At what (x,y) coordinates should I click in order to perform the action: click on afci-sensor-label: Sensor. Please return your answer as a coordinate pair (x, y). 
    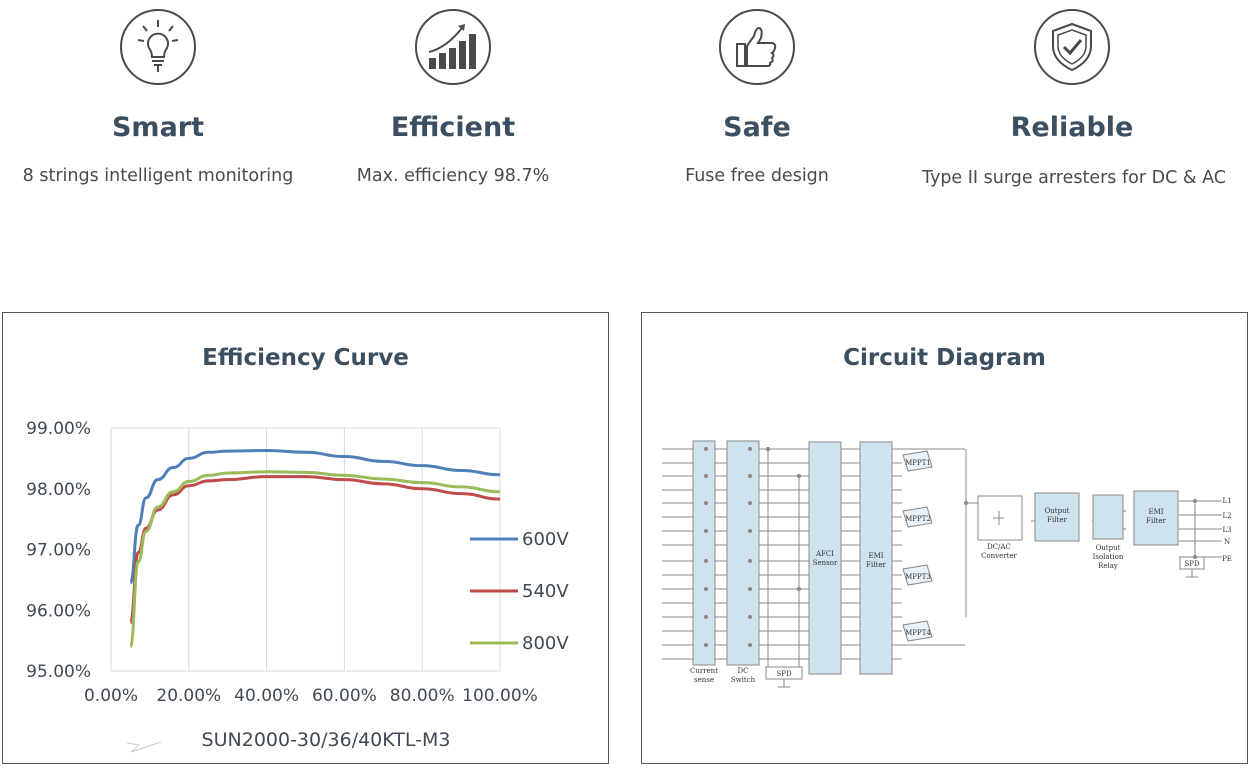
    Looking at the image, I should click on (825, 563).